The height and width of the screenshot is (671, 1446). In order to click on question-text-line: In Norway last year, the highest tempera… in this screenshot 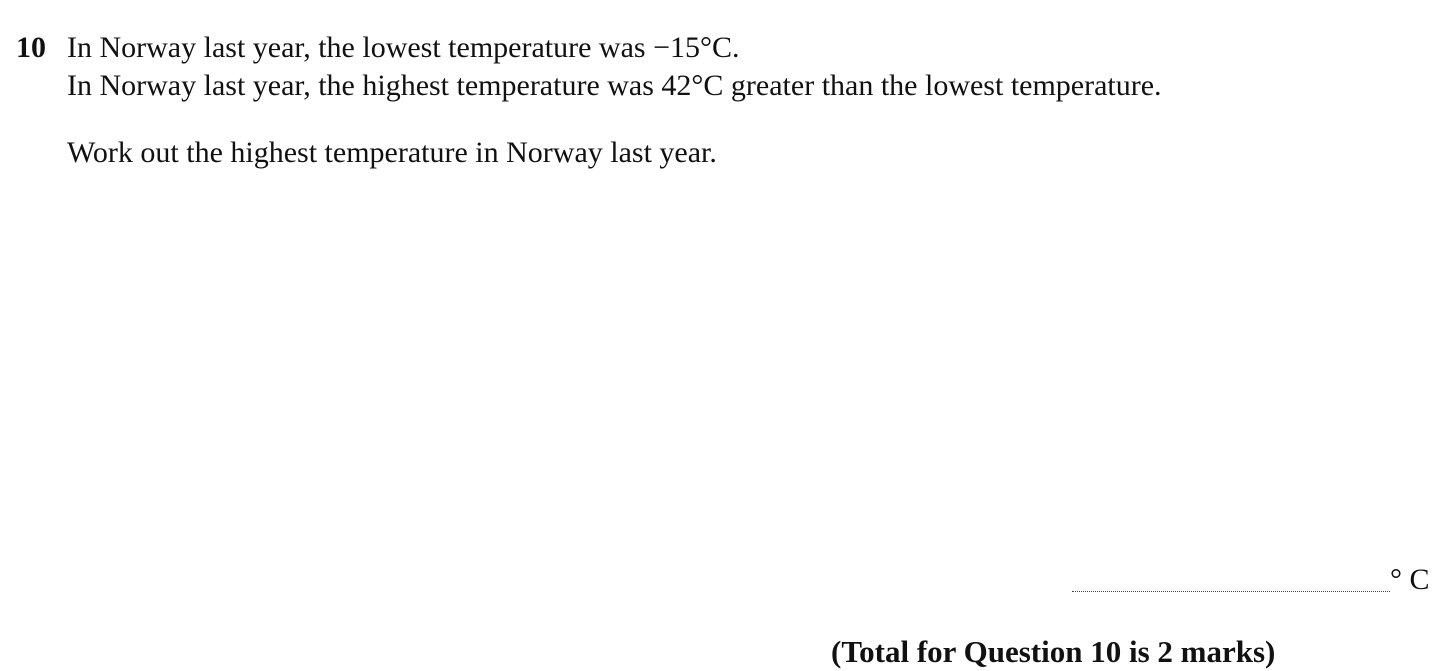, I will do `click(614, 85)`.